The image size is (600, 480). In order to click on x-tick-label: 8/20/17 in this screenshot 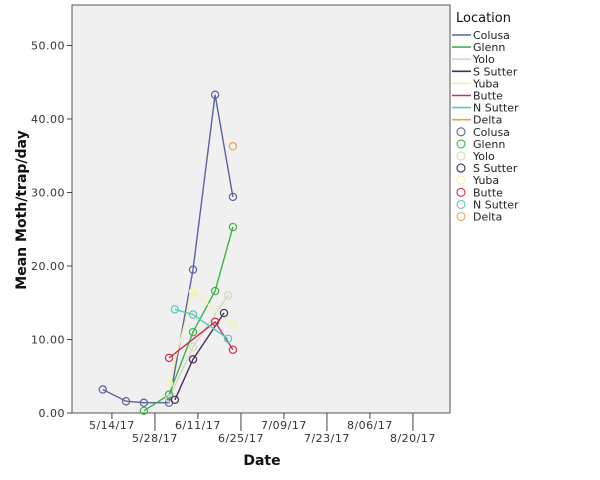, I will do `click(413, 438)`.